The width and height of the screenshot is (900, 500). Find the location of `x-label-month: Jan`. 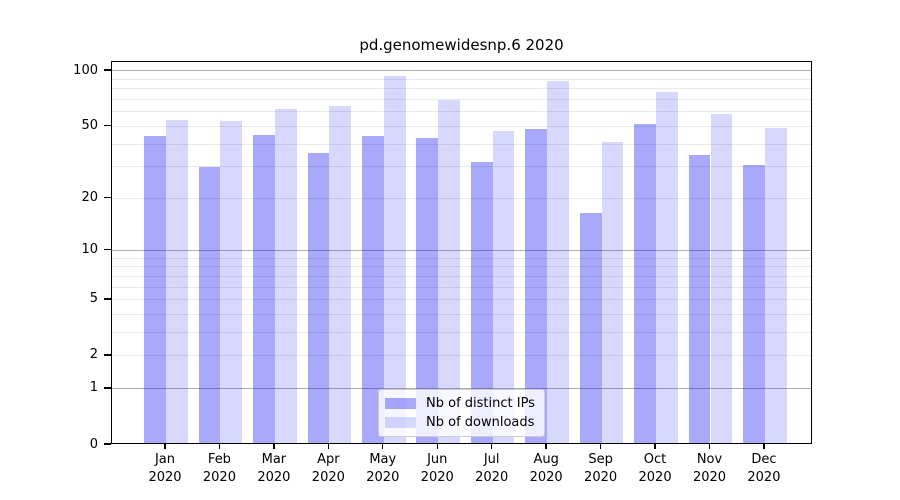

x-label-month: Jan is located at coordinates (165, 459).